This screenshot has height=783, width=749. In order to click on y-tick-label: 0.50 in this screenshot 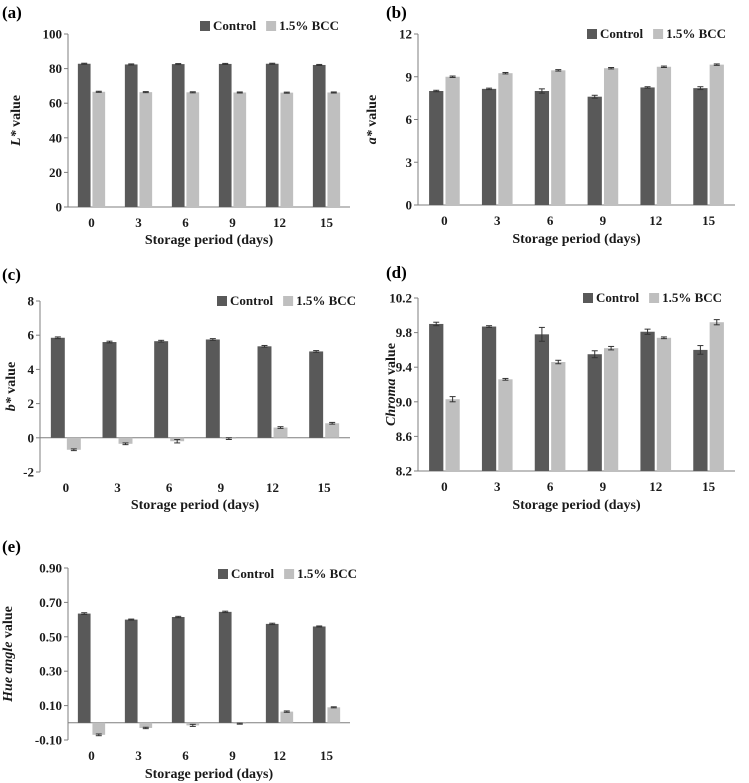, I will do `click(50, 636)`.